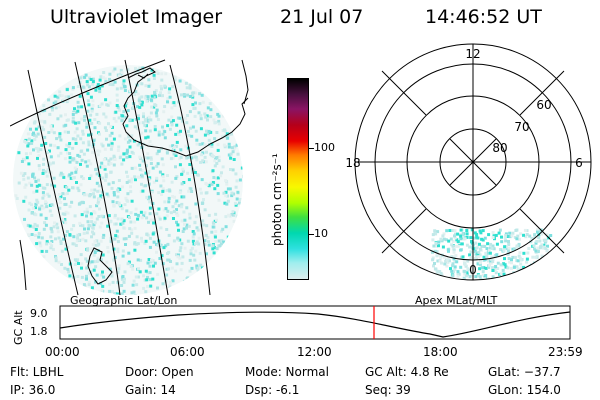 The height and width of the screenshot is (400, 600). What do you see at coordinates (314, 352) in the screenshot?
I see `altitude-xtick: 12:00` at bounding box center [314, 352].